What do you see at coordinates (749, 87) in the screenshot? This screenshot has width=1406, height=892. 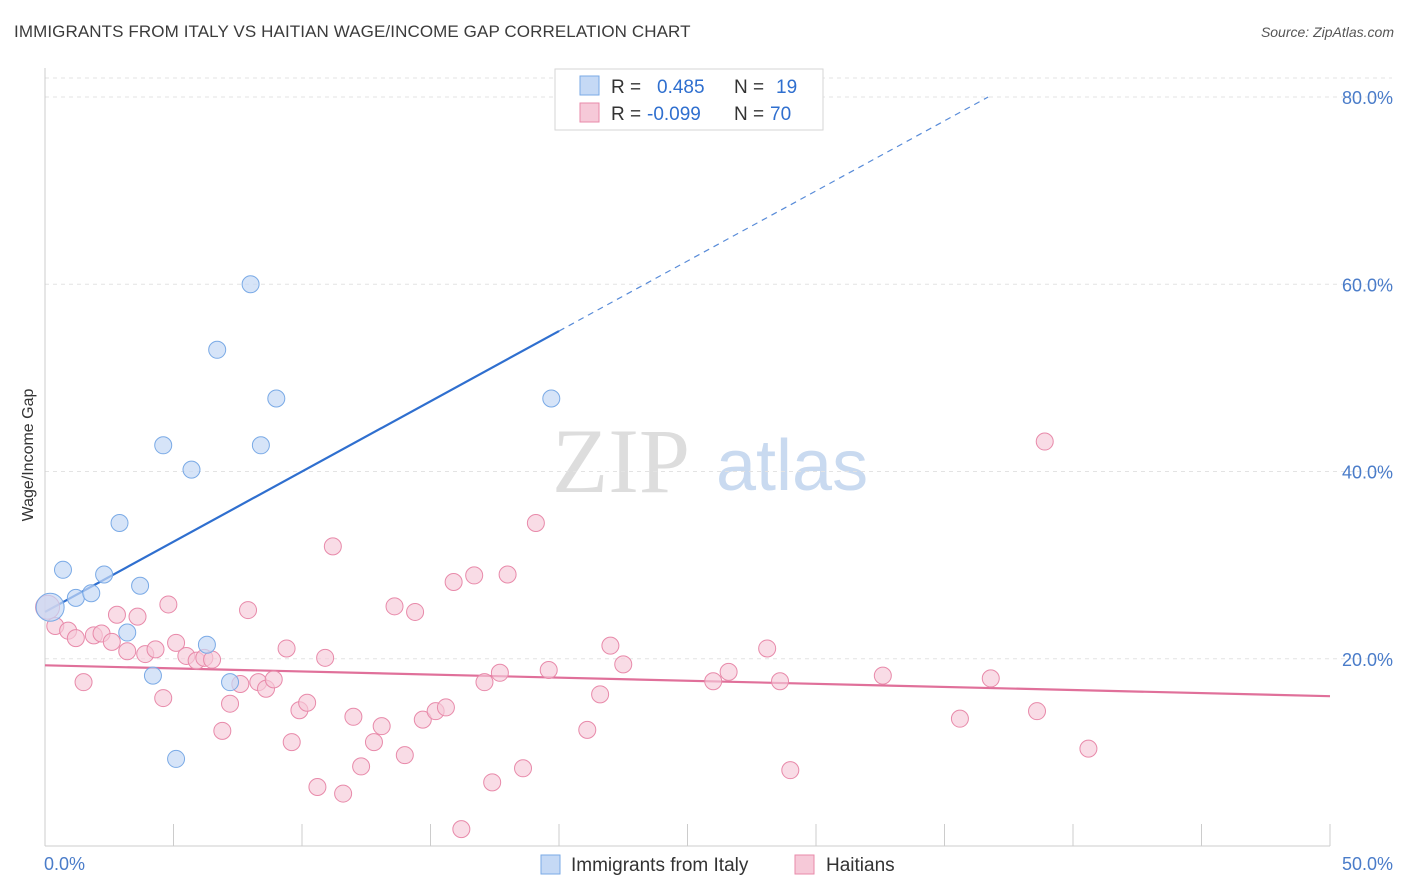 I see `legend-n-label-italy: N =` at bounding box center [749, 87].